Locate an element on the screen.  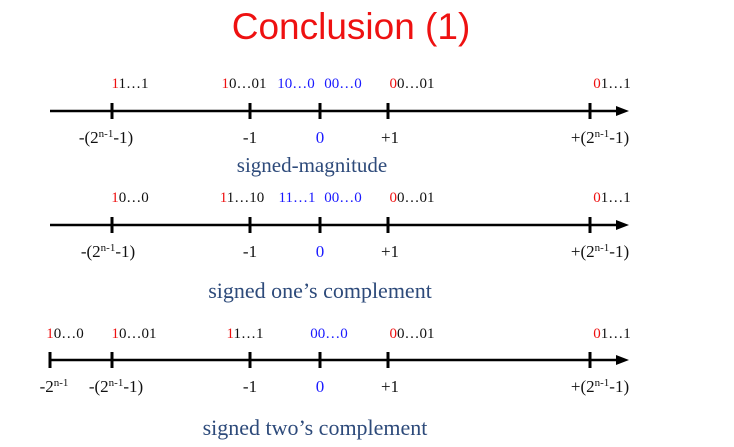
bit-pattern-label: 11…10 is located at coordinates (242, 198).